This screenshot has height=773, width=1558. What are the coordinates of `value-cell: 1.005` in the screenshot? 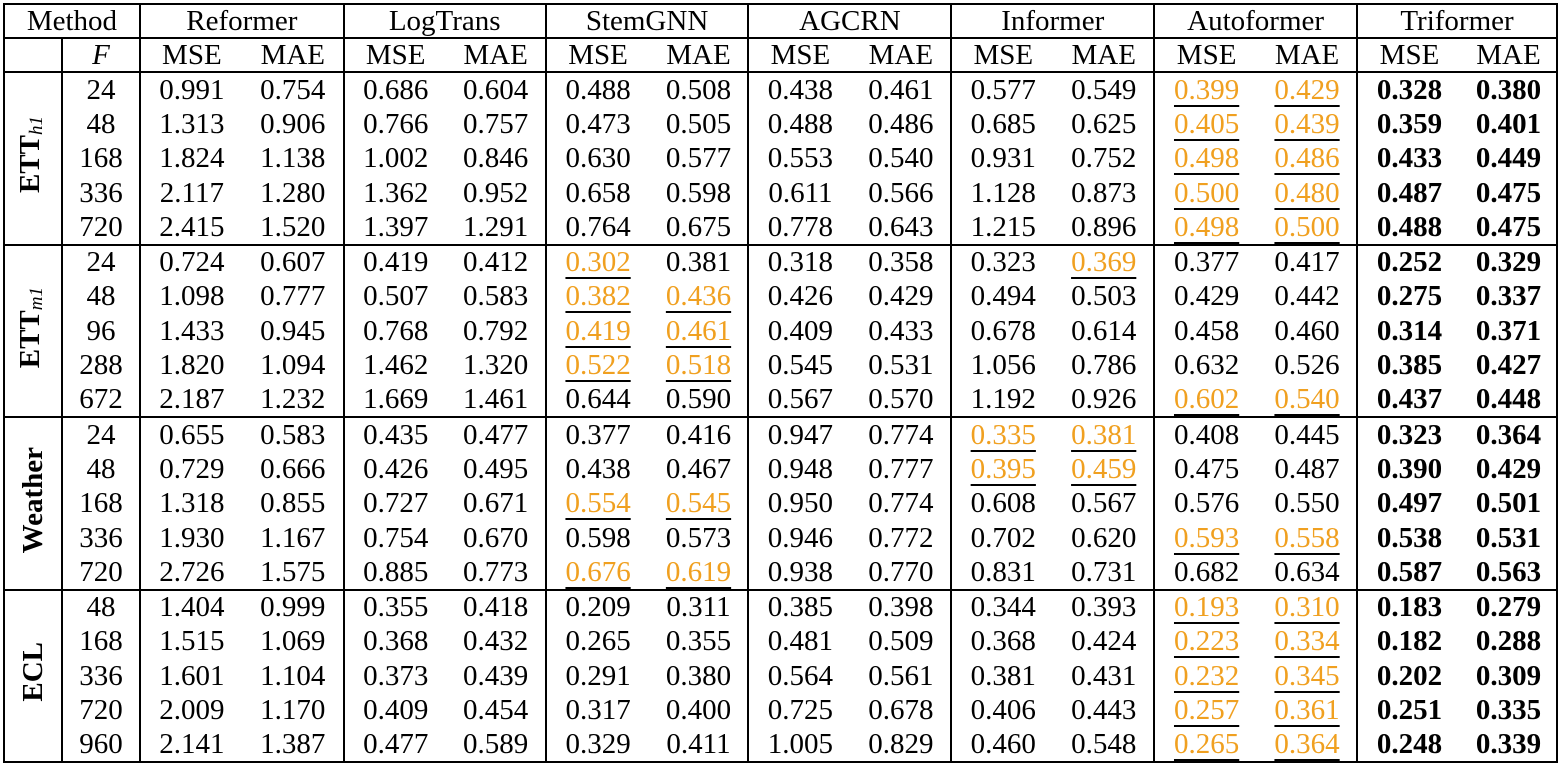 It's located at (800, 745).